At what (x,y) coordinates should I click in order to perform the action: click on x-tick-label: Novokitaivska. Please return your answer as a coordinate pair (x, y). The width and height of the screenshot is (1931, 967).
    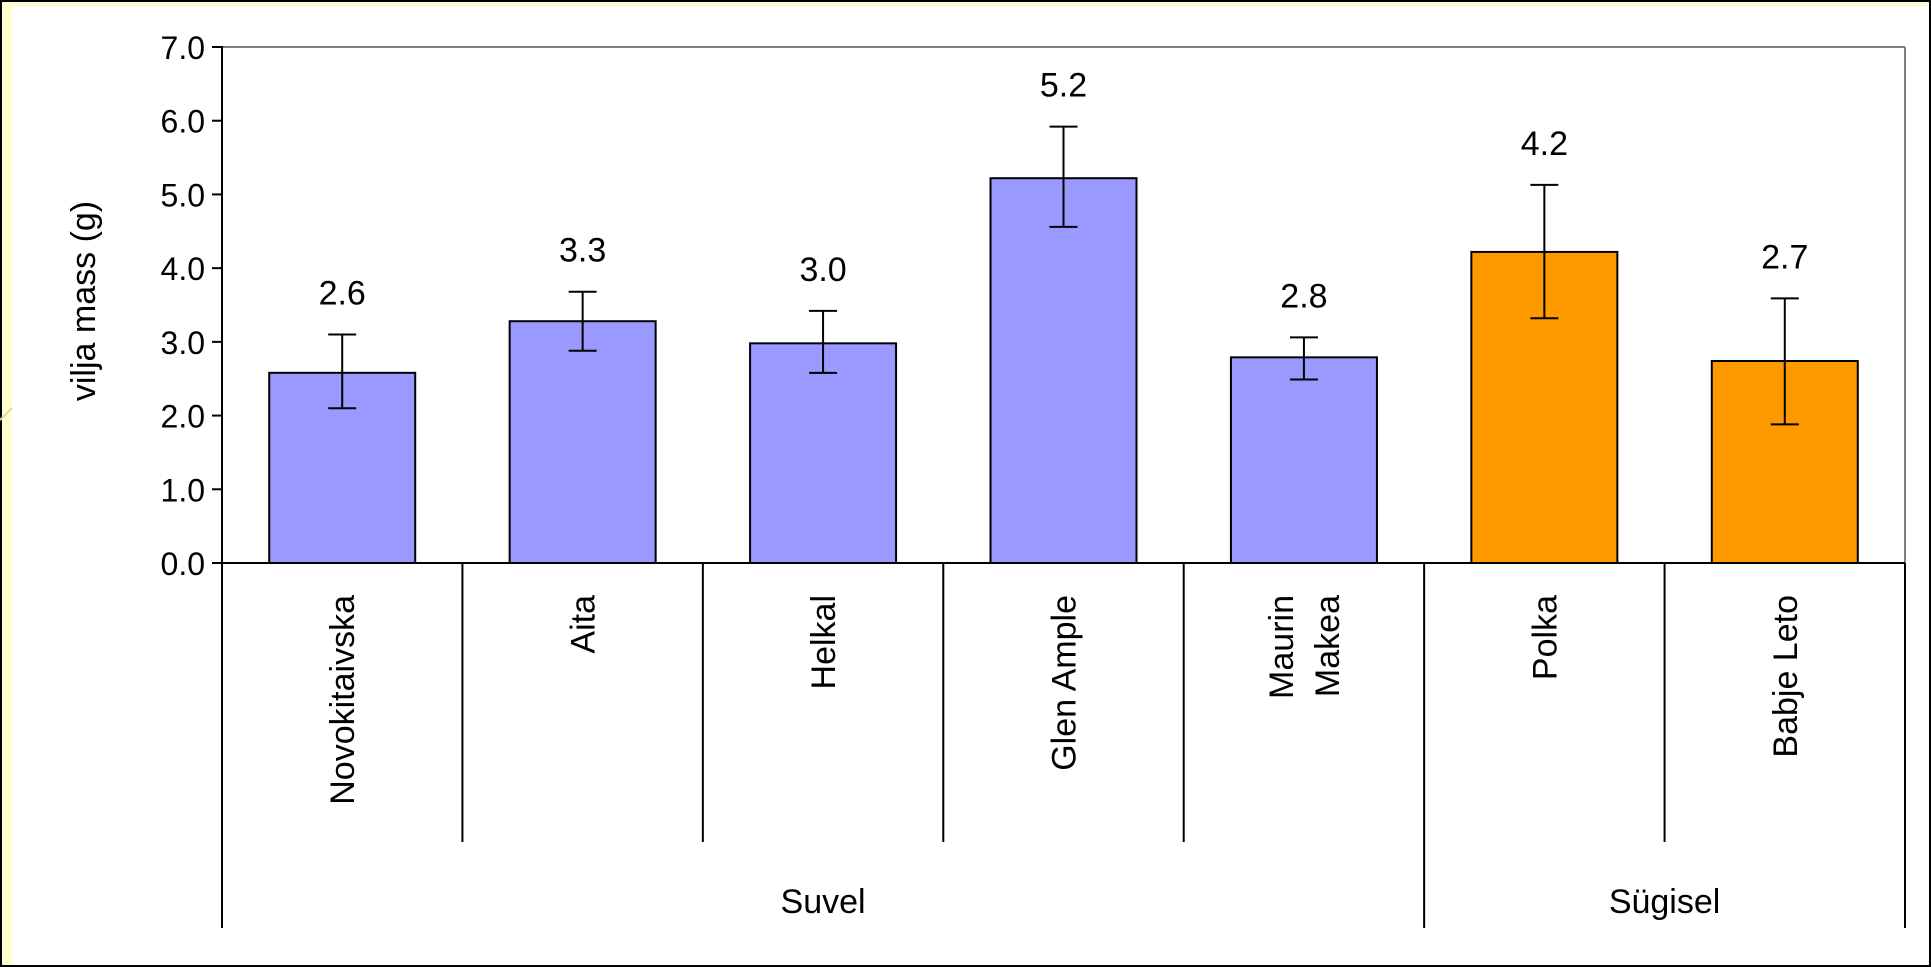
    Looking at the image, I should click on (343, 700).